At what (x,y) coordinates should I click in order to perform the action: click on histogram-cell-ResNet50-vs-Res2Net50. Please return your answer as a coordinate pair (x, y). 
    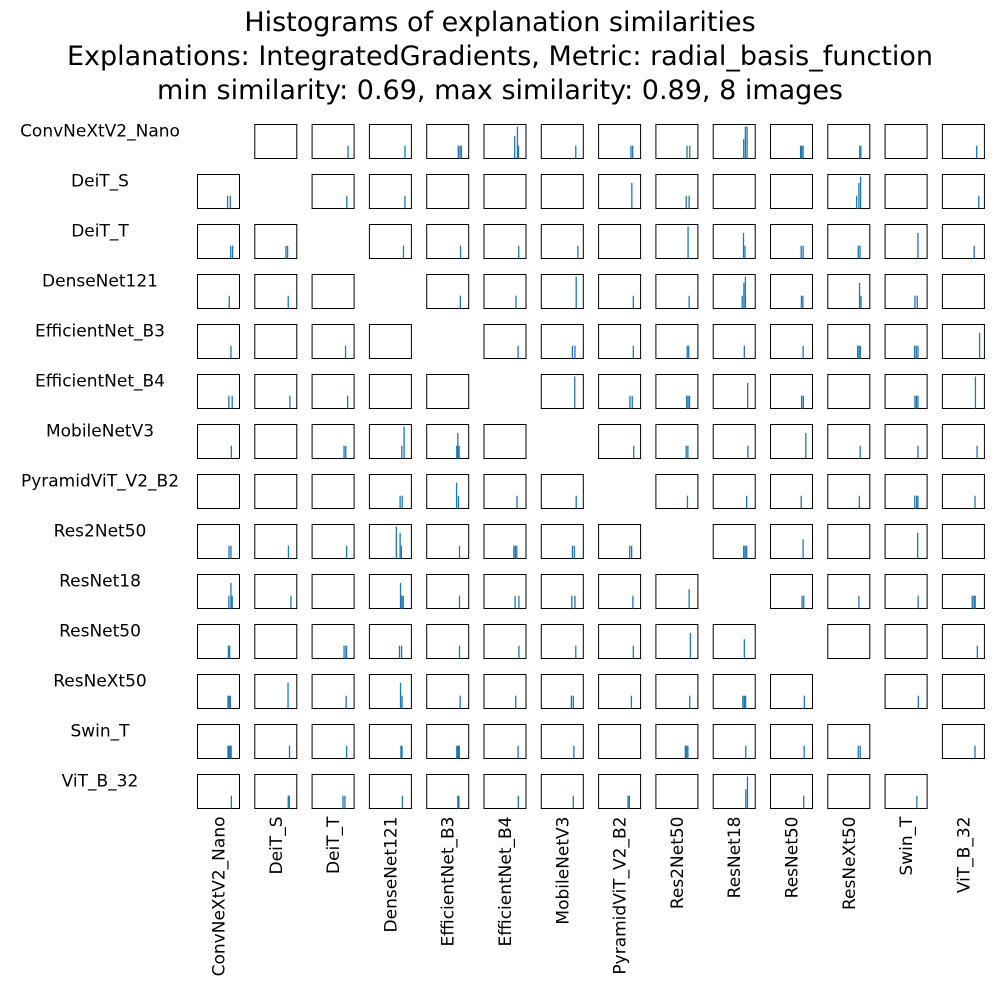
    Looking at the image, I should click on (677, 641).